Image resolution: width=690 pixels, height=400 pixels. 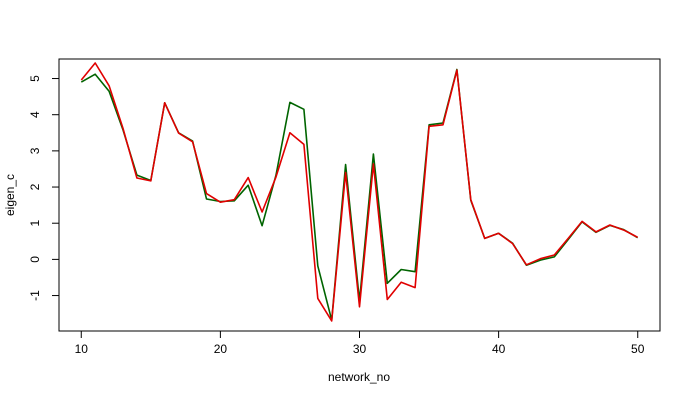 What do you see at coordinates (82, 349) in the screenshot?
I see `x-tick-label: 10` at bounding box center [82, 349].